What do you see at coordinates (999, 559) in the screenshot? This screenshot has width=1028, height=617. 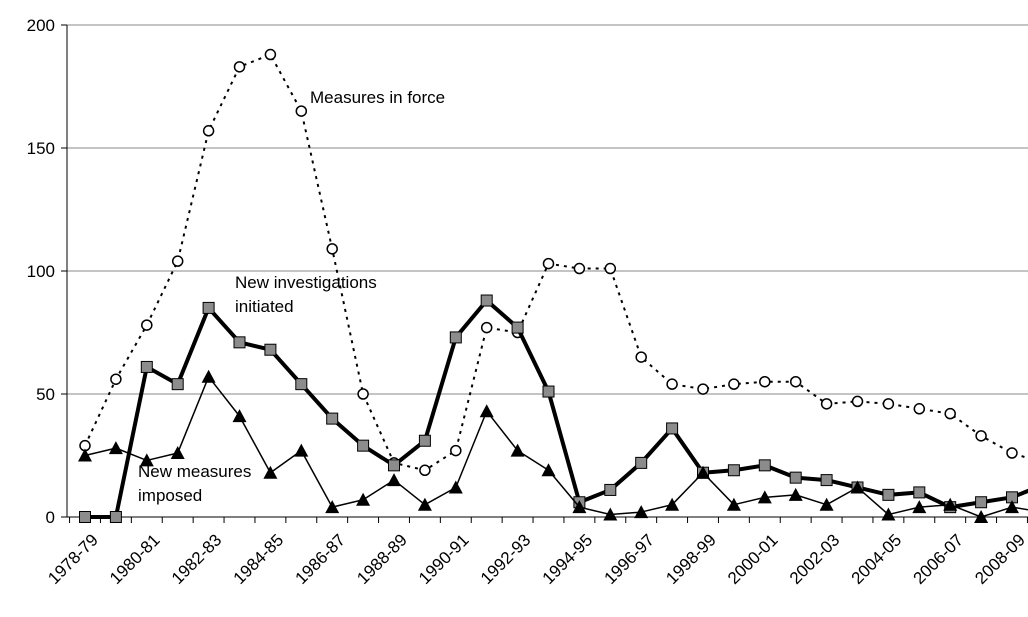 I see `x-tick-label: 2008-09` at bounding box center [999, 559].